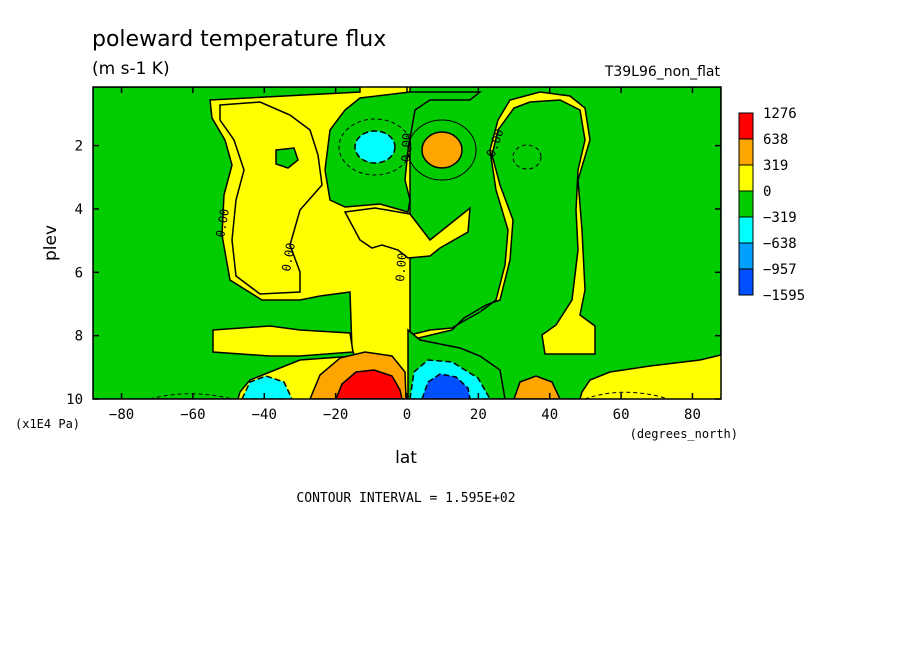 The height and width of the screenshot is (654, 904). Describe the element at coordinates (780, 244) in the screenshot. I see `legend-label: −638` at that location.